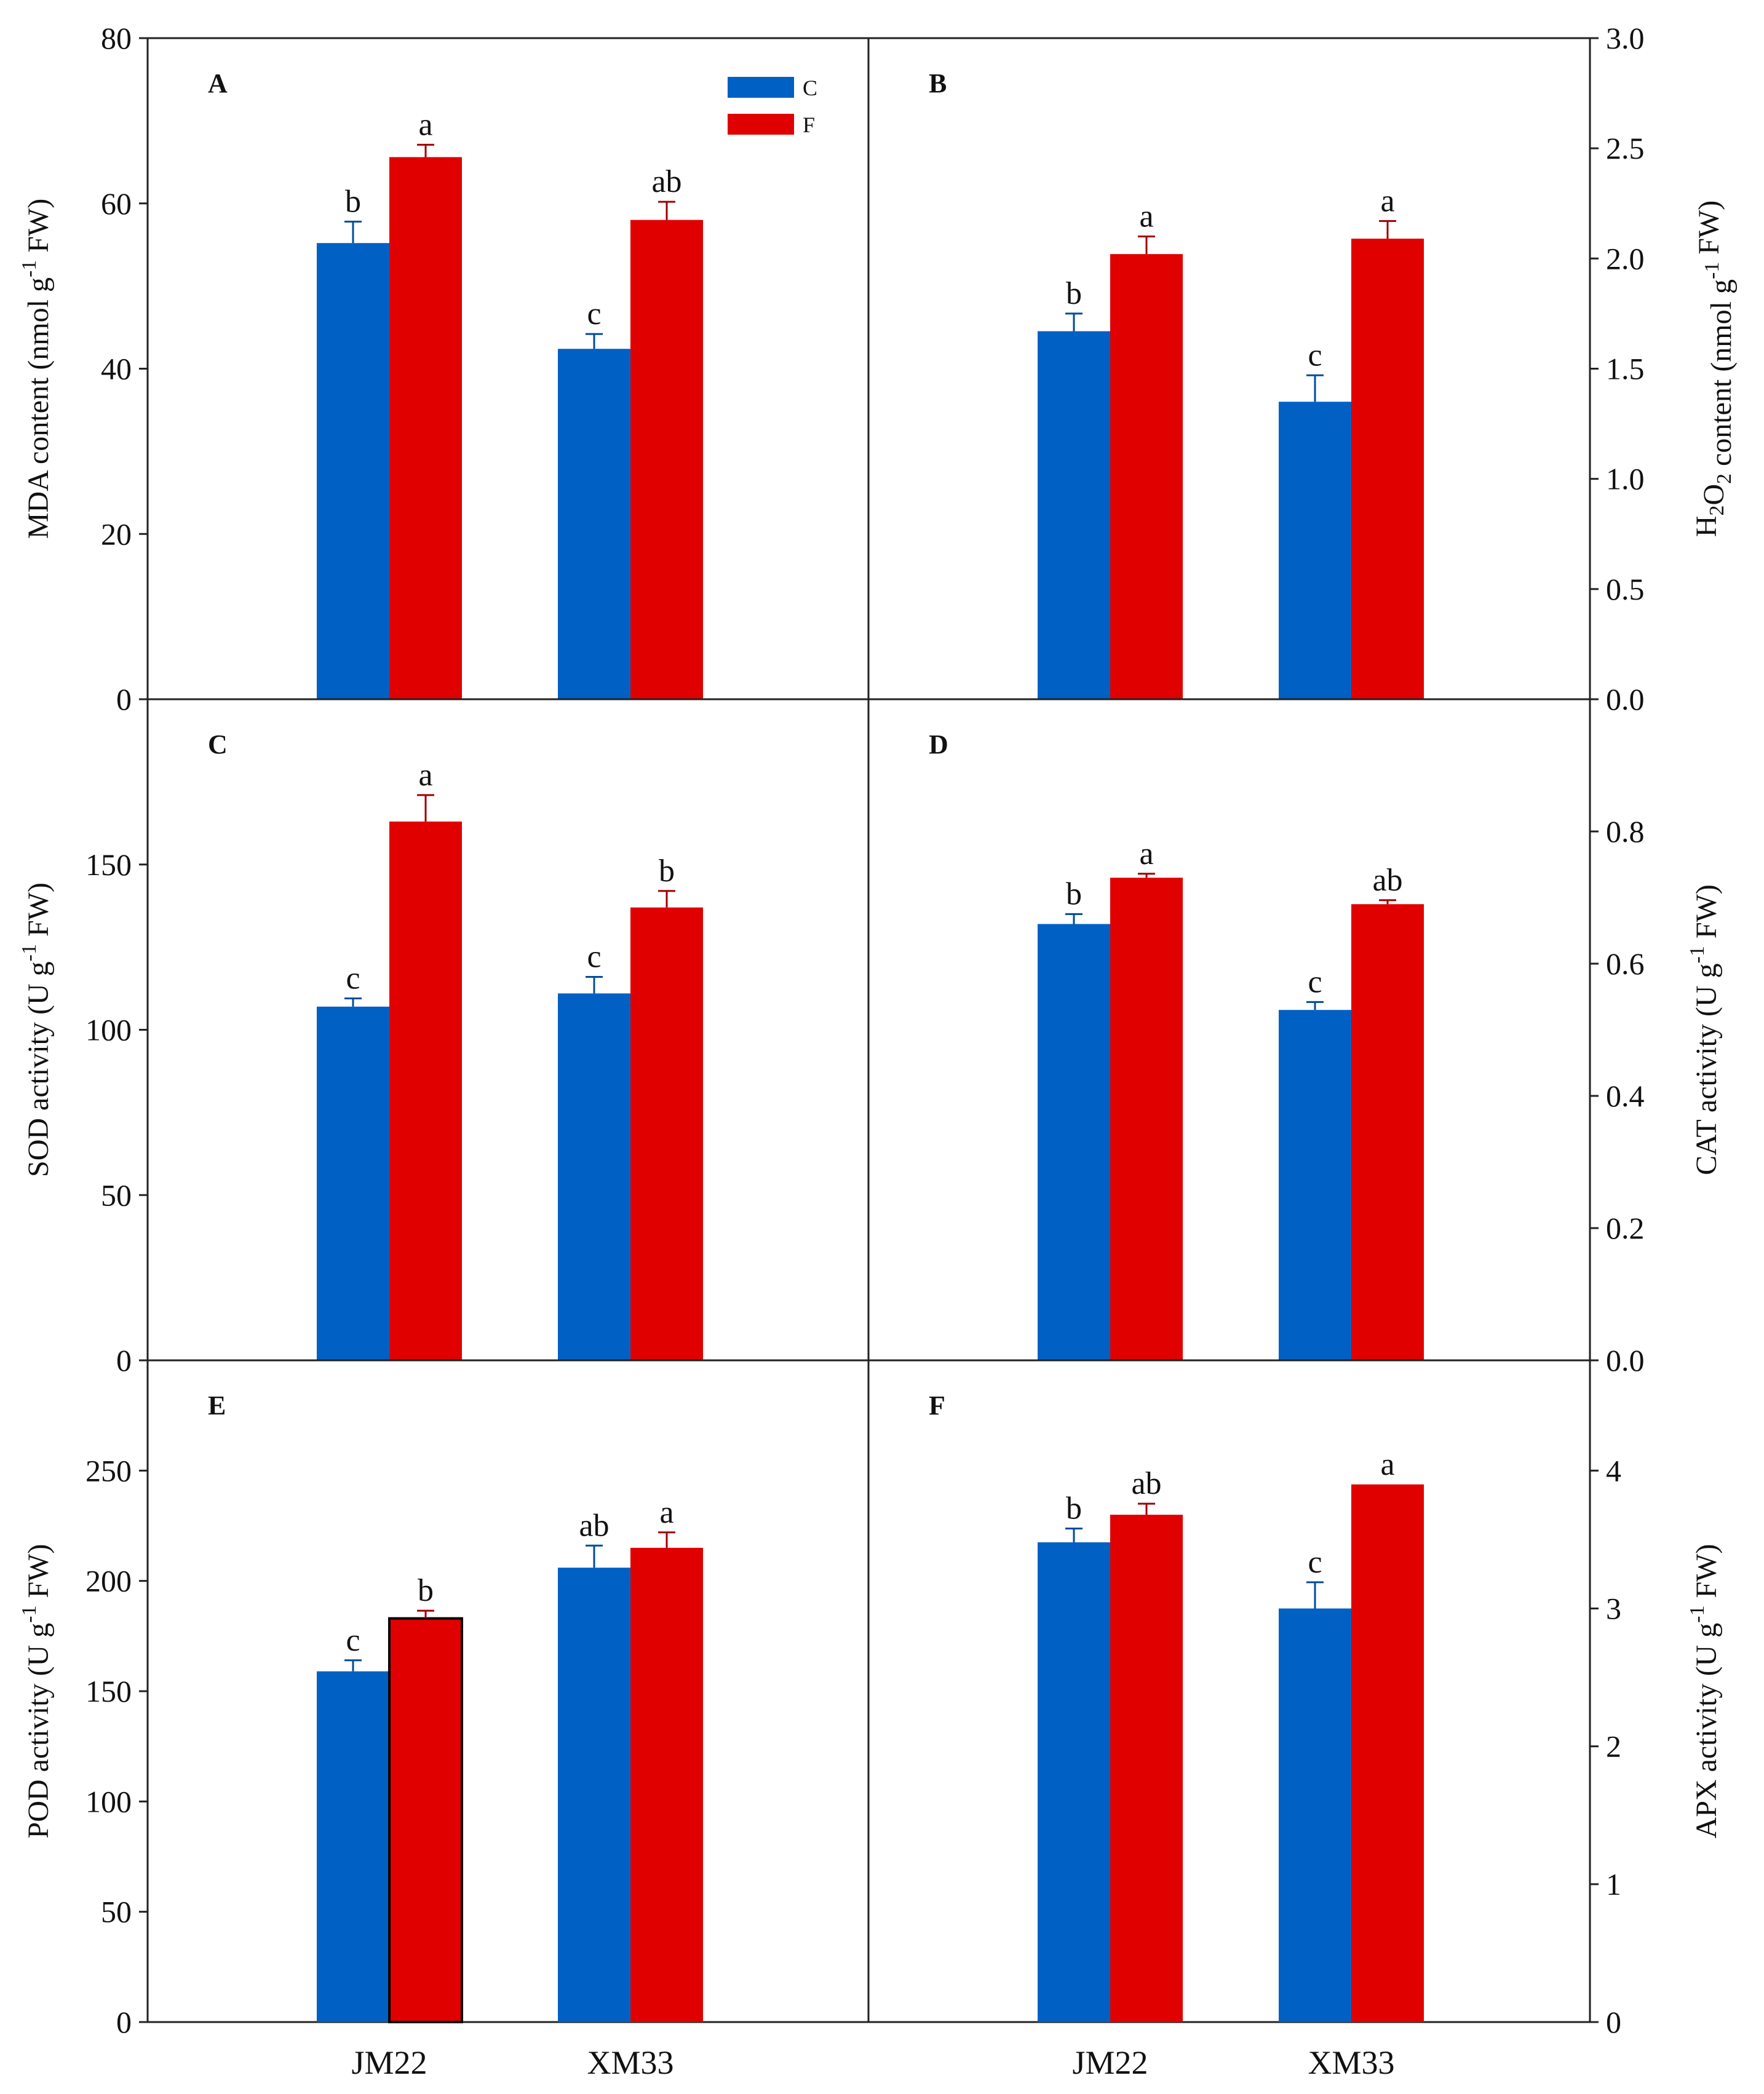 The width and height of the screenshot is (1764, 2094). What do you see at coordinates (36, 369) in the screenshot?
I see `y-axis-label: MDA content (nmol g-1 FW)` at bounding box center [36, 369].